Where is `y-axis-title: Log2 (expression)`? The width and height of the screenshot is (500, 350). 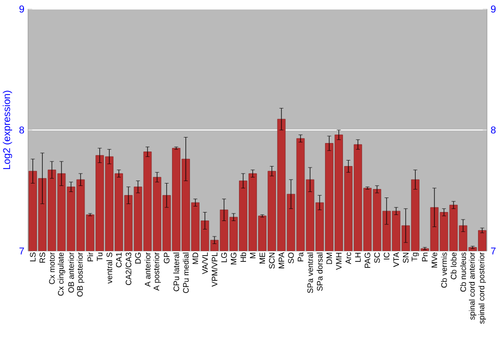 y-axis-title: Log2 (expression) is located at coordinates (7, 130).